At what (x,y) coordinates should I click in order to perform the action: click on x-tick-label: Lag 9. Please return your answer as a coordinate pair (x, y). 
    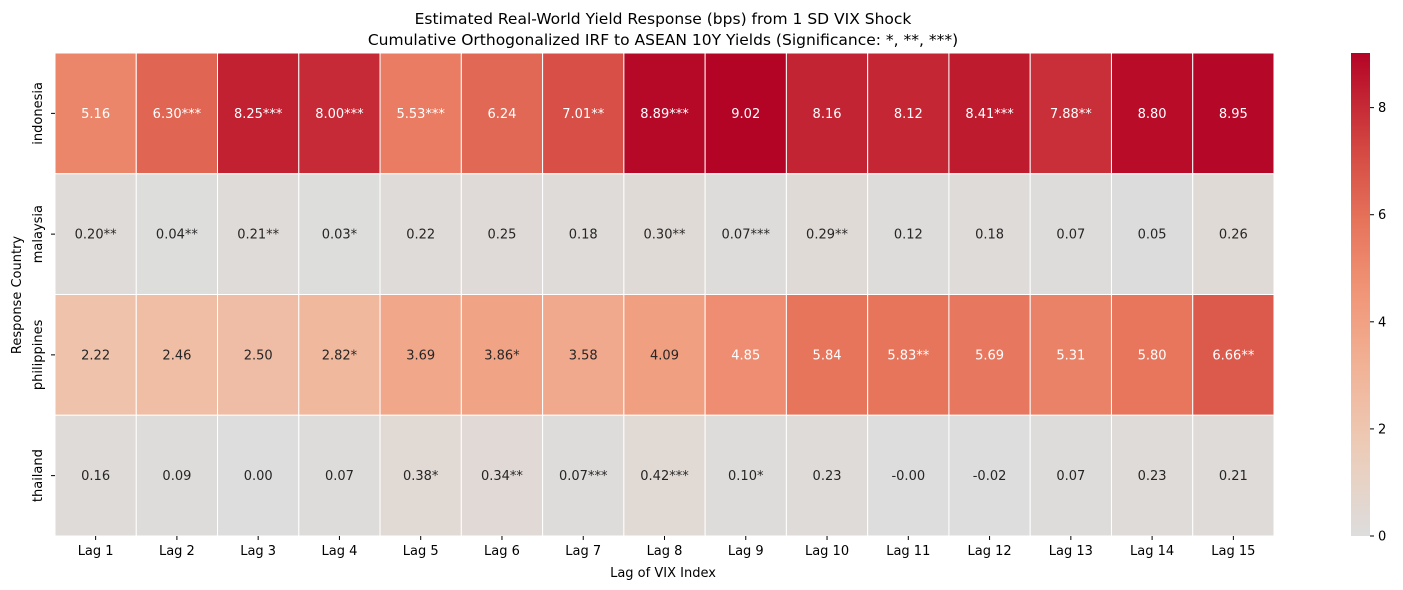
    Looking at the image, I should click on (746, 551).